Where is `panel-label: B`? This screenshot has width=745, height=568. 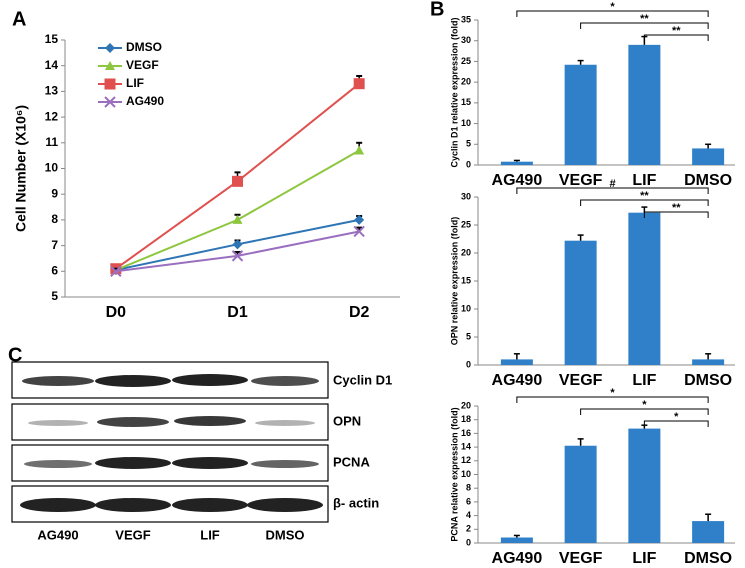
panel-label: B is located at coordinates (437, 10).